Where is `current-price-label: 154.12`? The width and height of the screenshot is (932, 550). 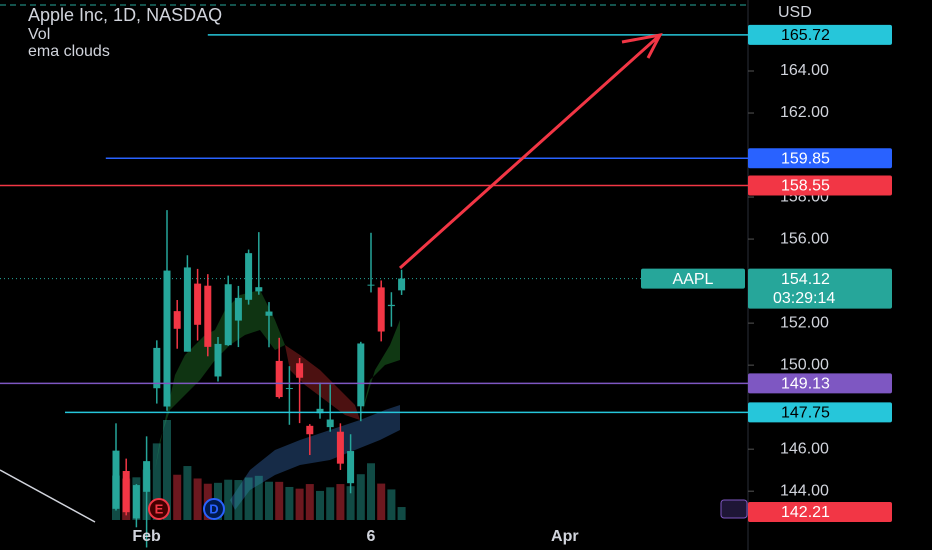
current-price-label: 154.12 is located at coordinates (805, 279).